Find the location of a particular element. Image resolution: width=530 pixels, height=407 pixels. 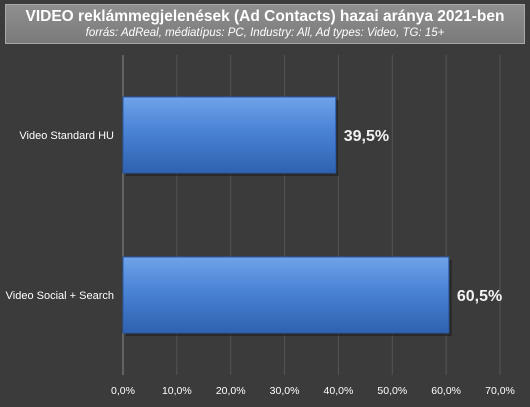

x-tick-label: 70,0% is located at coordinates (500, 391).